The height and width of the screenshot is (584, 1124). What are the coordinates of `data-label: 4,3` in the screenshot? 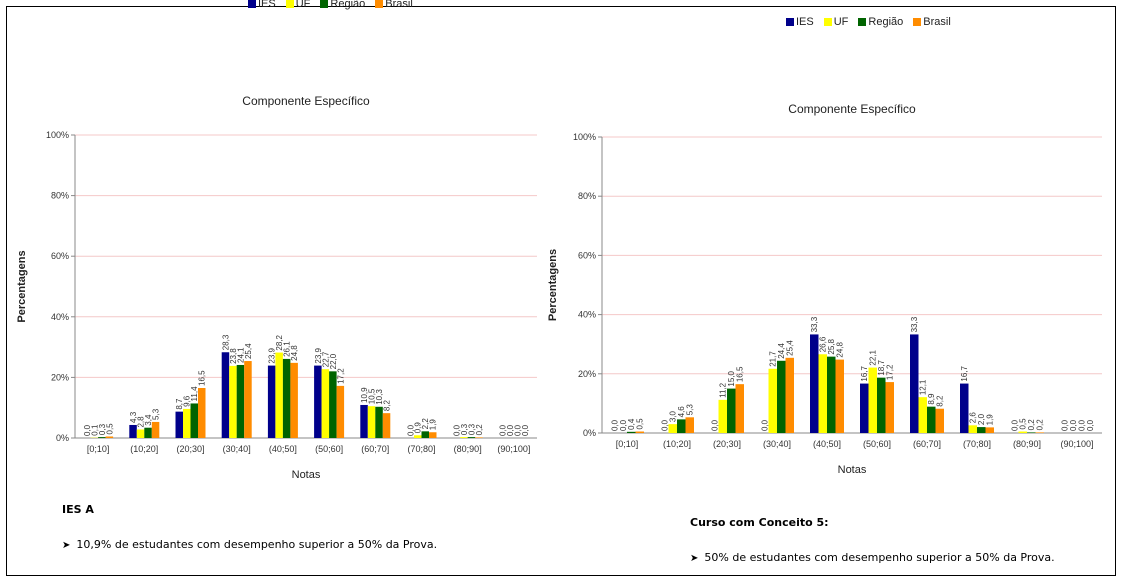 It's located at (133, 417).